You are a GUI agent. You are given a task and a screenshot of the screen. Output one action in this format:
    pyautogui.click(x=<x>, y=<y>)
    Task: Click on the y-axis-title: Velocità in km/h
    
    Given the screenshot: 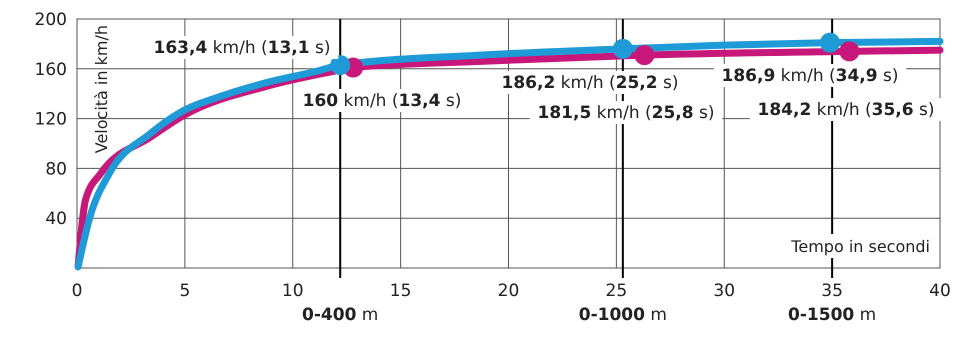 What is the action you would take?
    pyautogui.click(x=101, y=89)
    